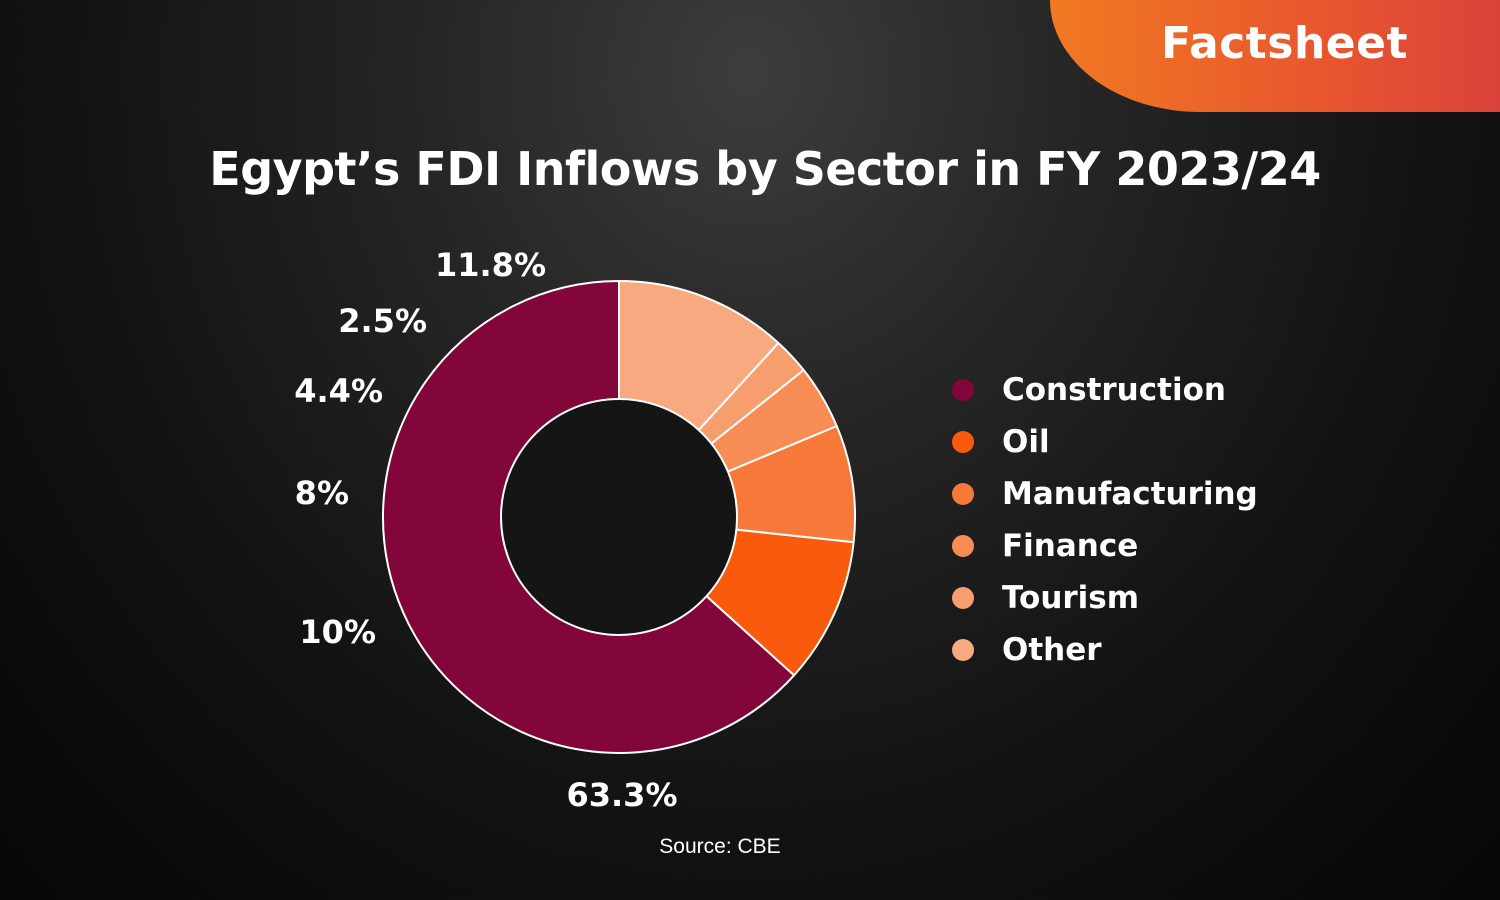 The image size is (1500, 900). I want to click on legend-item-construction: Construction, so click(1117, 390).